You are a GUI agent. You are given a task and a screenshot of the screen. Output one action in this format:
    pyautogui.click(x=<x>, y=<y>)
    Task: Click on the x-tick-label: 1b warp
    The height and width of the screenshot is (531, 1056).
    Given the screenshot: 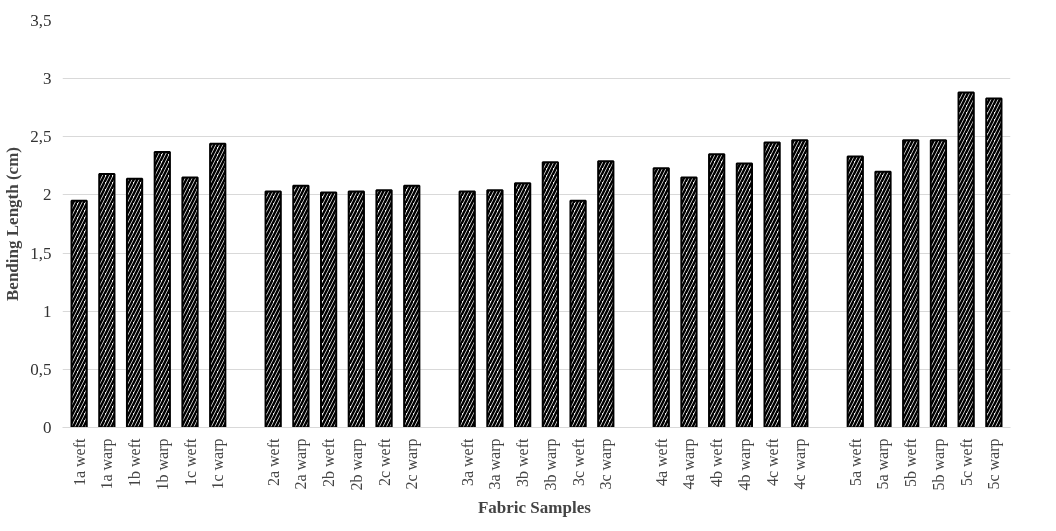 What is the action you would take?
    pyautogui.click(x=162, y=464)
    